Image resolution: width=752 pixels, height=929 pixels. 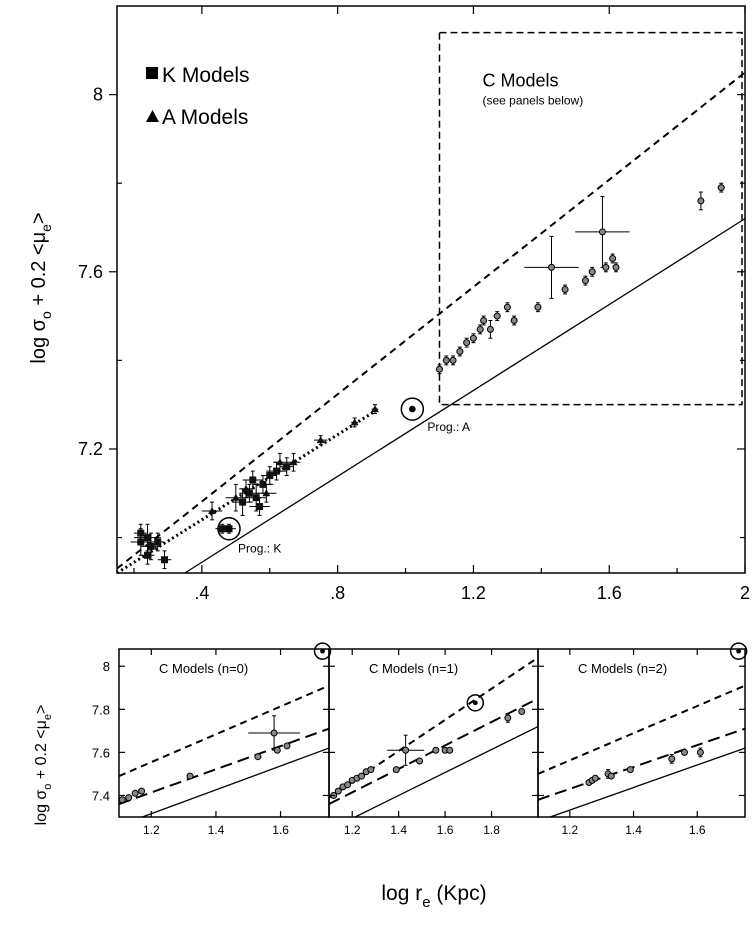 I want to click on panel-n0: C Models (n=0) 1.2 1.4 1.6 7.4 7.6 7.8 8, so click(x=212, y=739).